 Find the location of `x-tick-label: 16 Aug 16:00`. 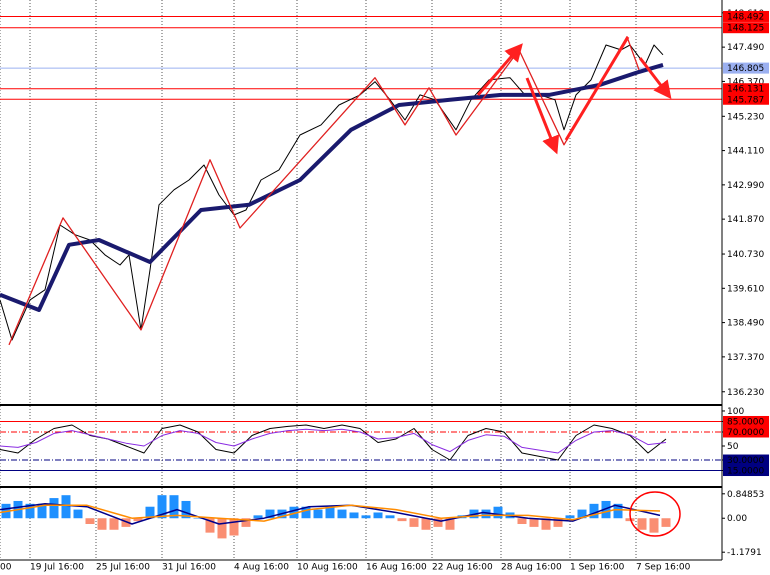

x-tick-label: 16 Aug 16:00 is located at coordinates (396, 568).